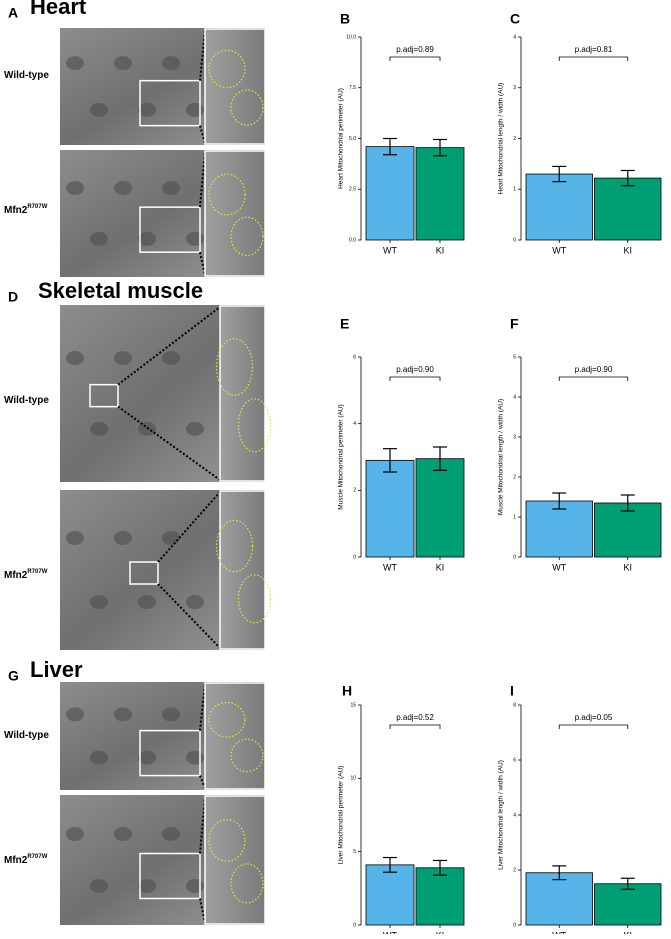  I want to click on y-tick-label: 3, so click(514, 437).